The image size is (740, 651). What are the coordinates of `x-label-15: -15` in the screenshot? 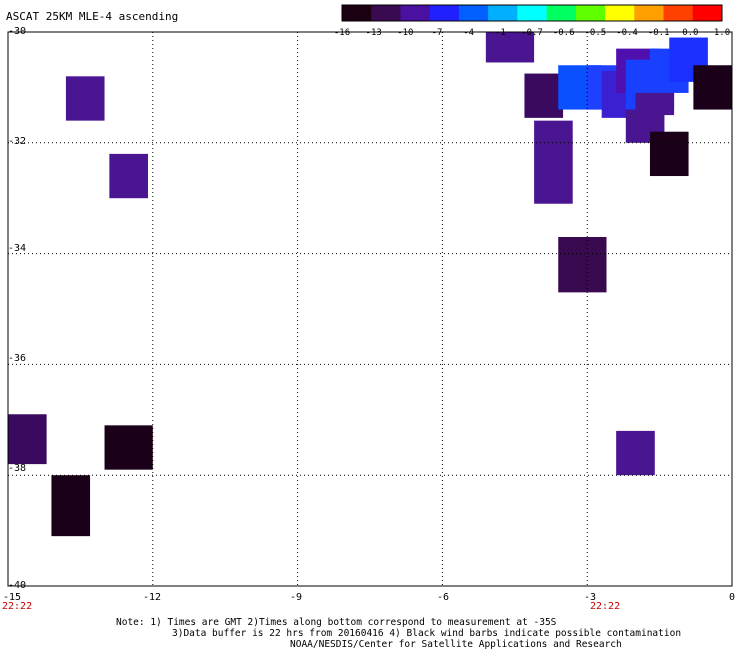 It's located at (12, 597).